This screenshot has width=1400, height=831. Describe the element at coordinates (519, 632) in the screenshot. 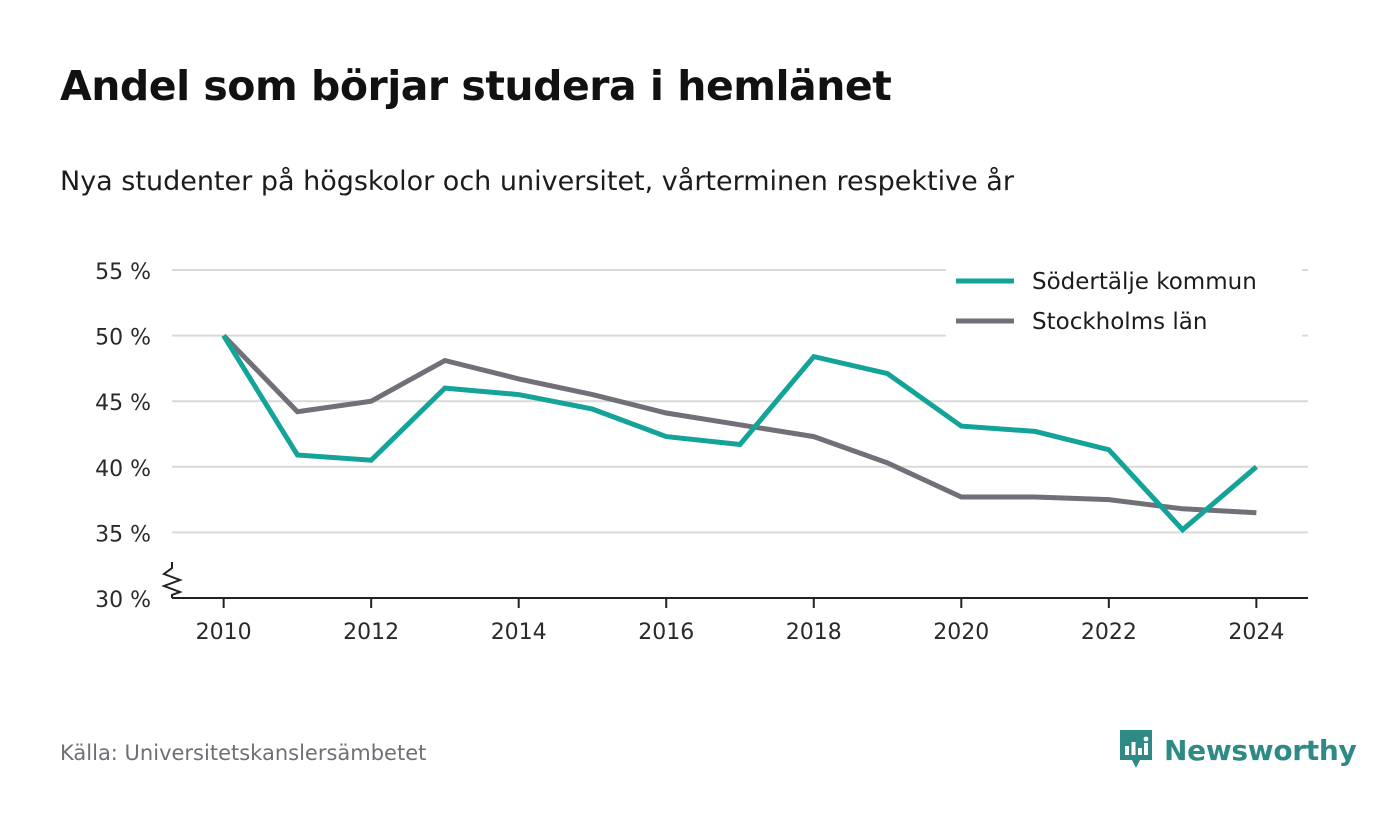

I see `x-tick-label: 2014` at that location.